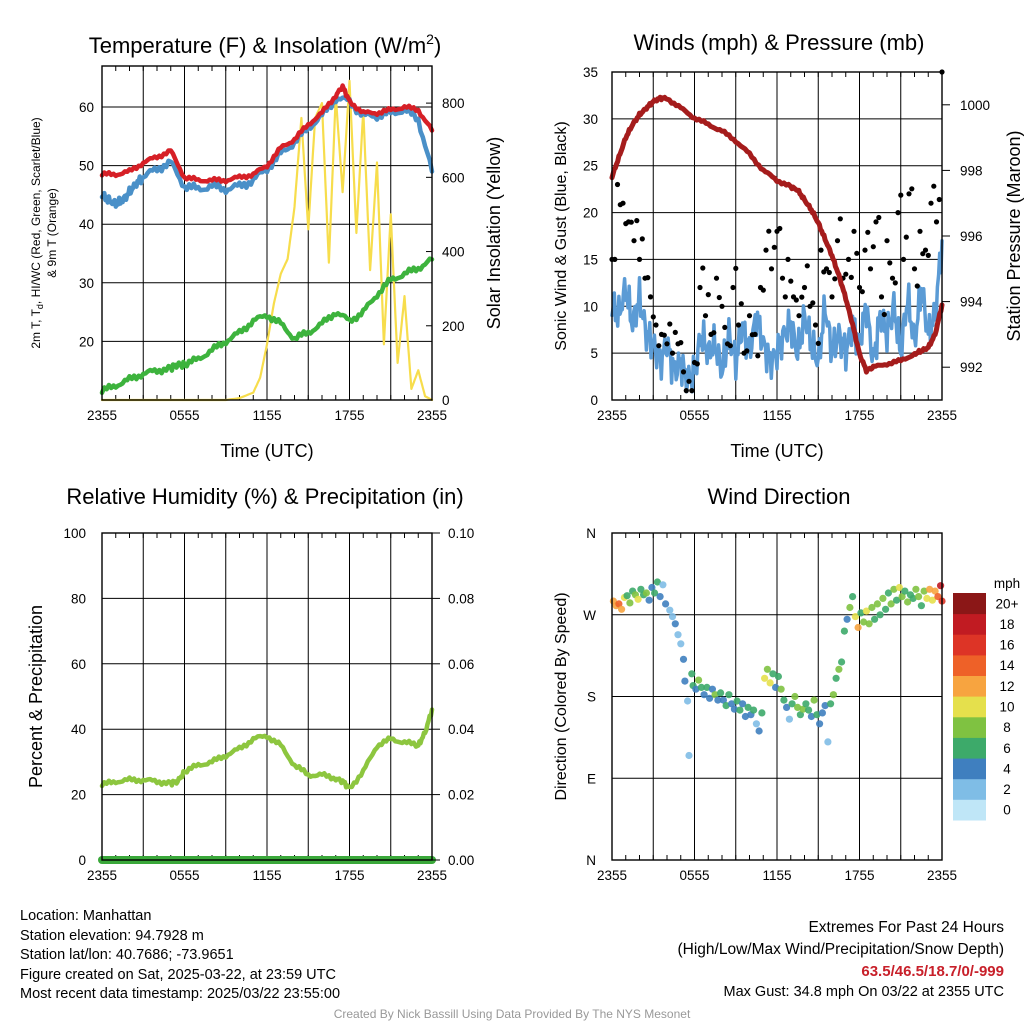  What do you see at coordinates (430, 39) in the screenshot?
I see `chart-title-sup: 2` at bounding box center [430, 39].